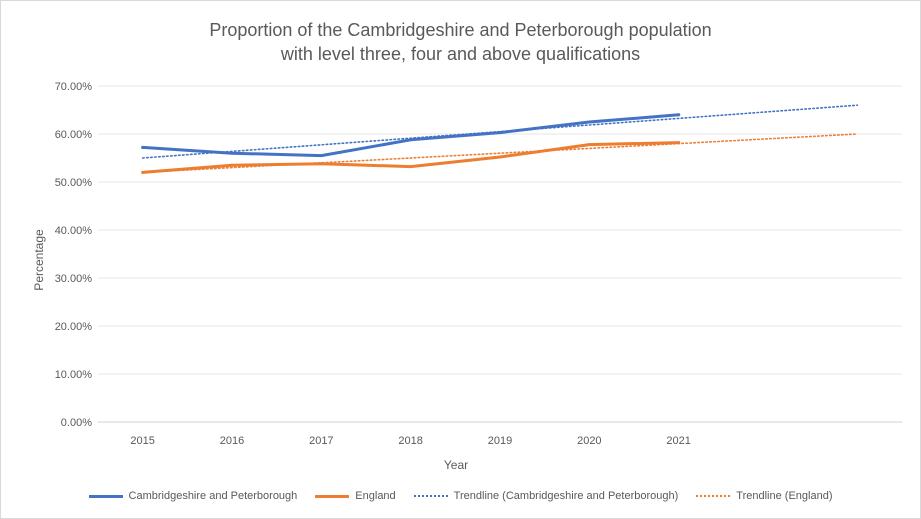 This screenshot has height=519, width=921. I want to click on y-tick-2: 20.00%, so click(74, 327).